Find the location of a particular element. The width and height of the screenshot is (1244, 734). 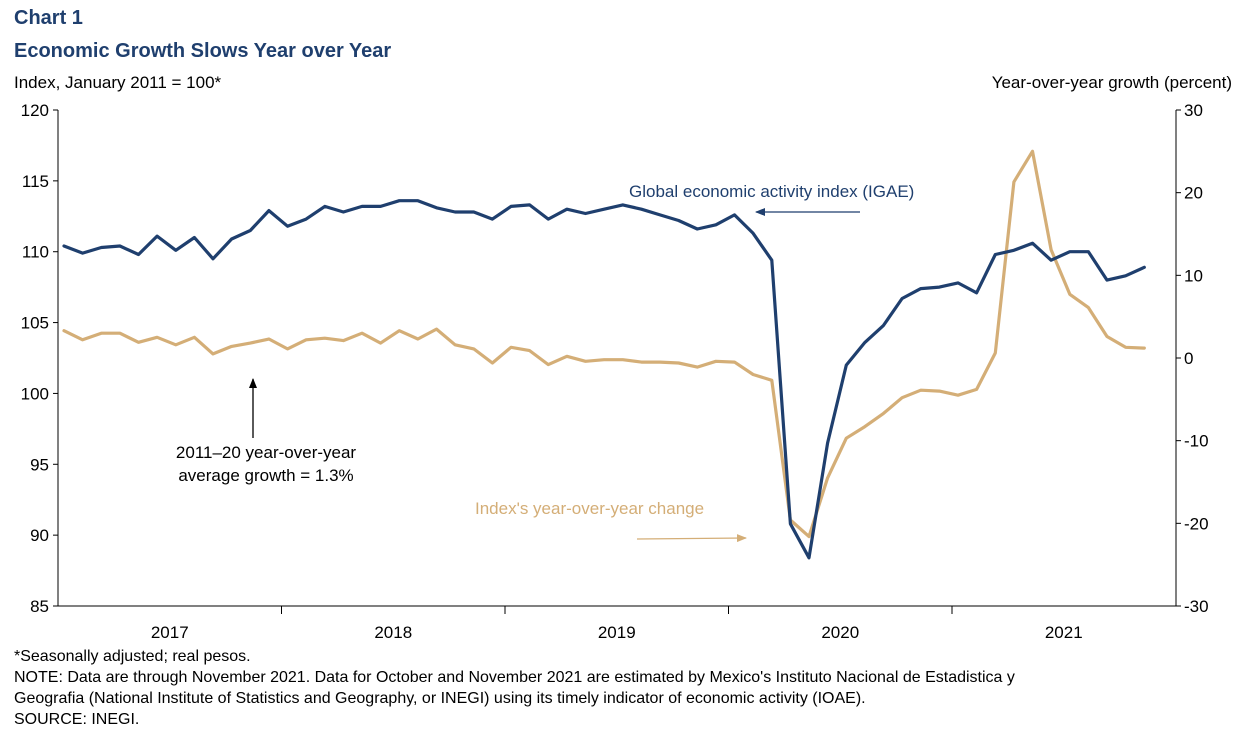

footnote-seasonal: *Seasonally adjusted; real pesos. is located at coordinates (132, 656).